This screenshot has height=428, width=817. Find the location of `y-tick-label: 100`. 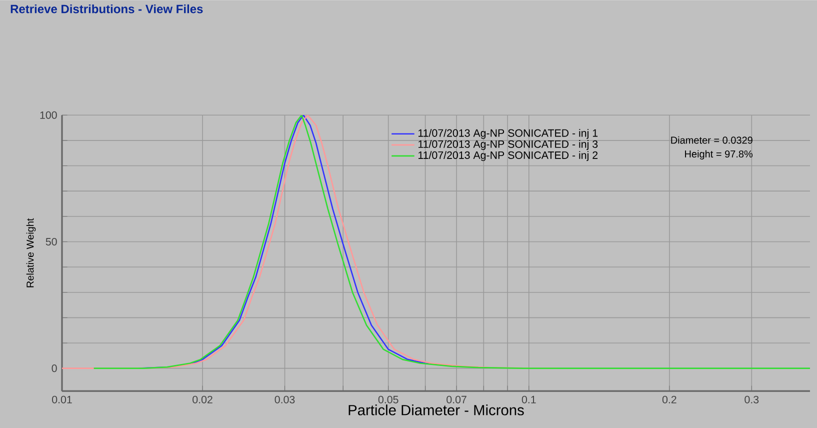

y-tick-label: 100 is located at coordinates (48, 115).